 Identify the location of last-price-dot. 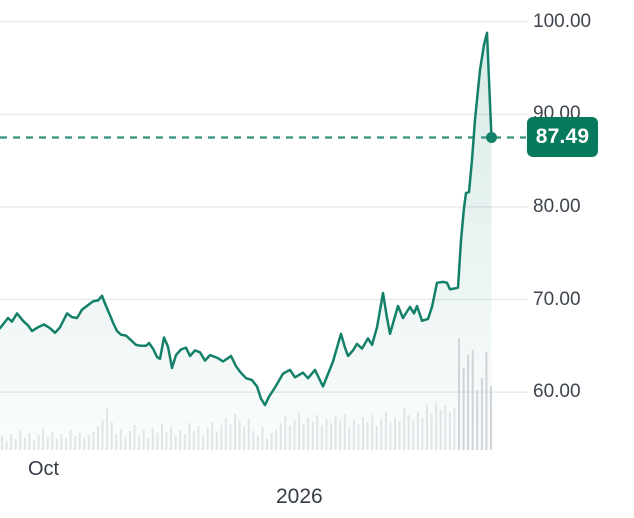
(491, 137).